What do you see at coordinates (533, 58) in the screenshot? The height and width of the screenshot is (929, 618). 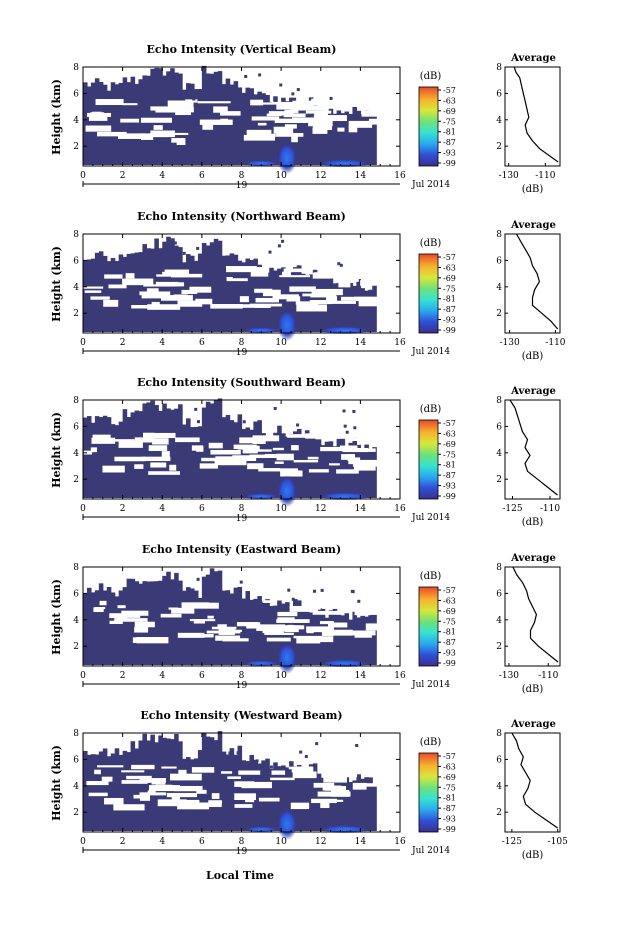 I see `profile-title: Average` at bounding box center [533, 58].